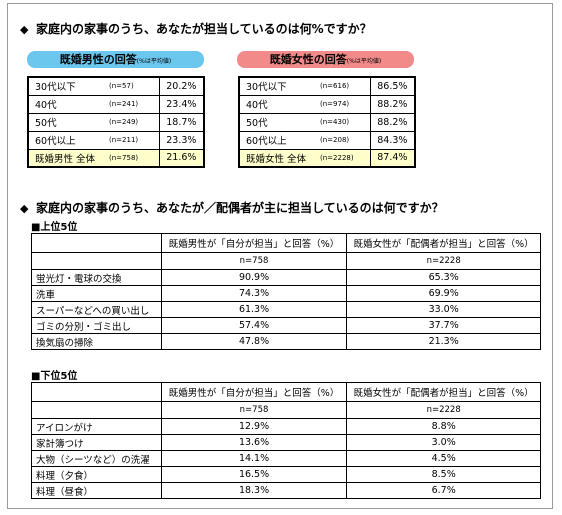 The image size is (562, 515). What do you see at coordinates (443, 309) in the screenshot?
I see `female-percent: 33.0%` at bounding box center [443, 309].